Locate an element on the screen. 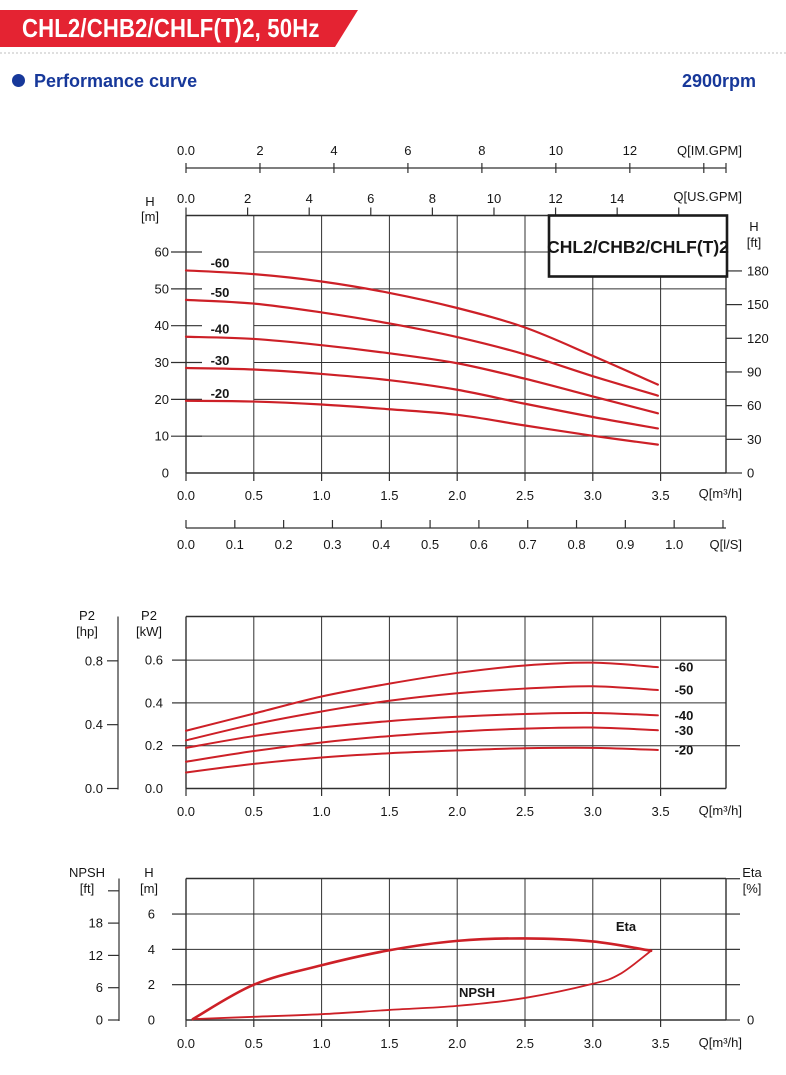 Image resolution: width=786 pixels, height=1075 pixels. us-gpm-tick-label: 10 is located at coordinates (494, 198).